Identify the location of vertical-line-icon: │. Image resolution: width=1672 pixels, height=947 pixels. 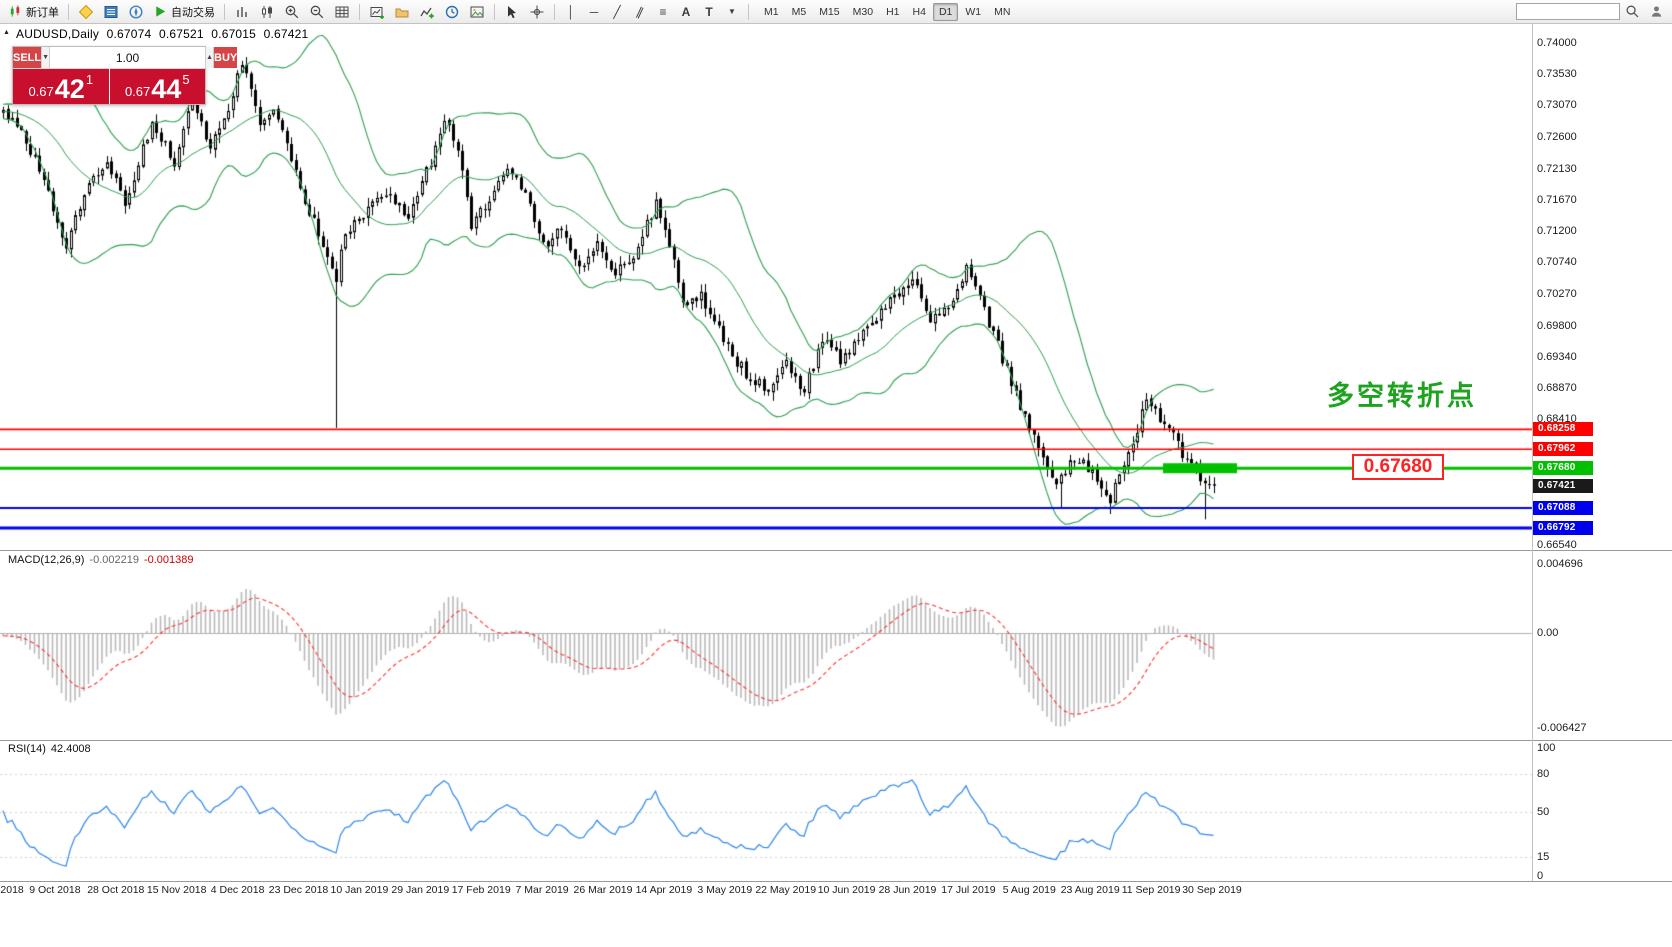
(571, 11).